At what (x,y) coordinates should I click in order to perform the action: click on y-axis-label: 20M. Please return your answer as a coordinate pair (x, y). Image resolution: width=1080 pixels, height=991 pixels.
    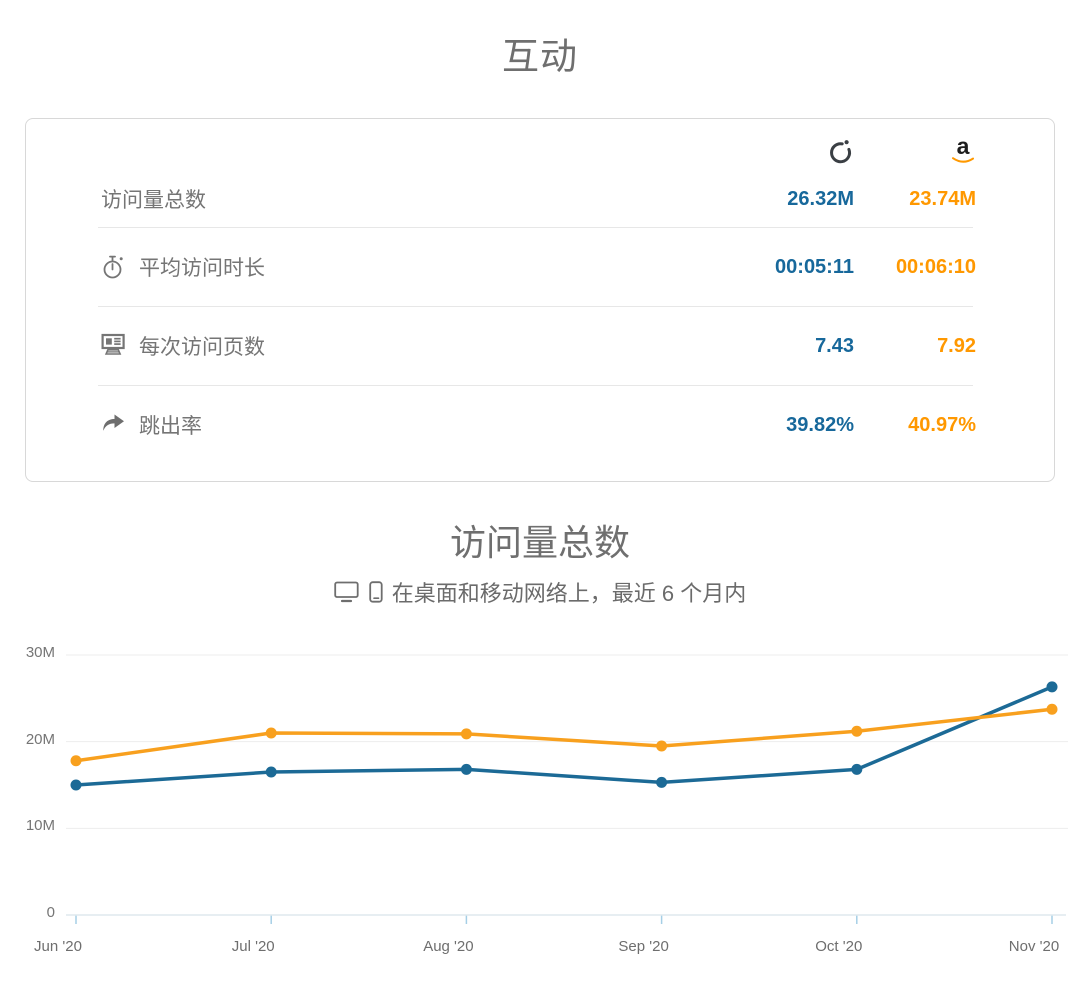
    Looking at the image, I should click on (40, 739).